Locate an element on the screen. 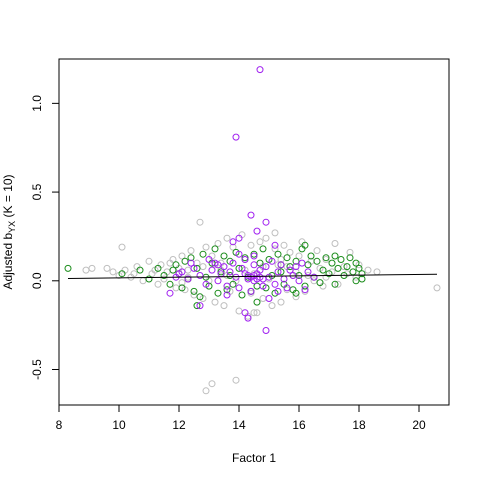  y-tick-label: 0.5 is located at coordinates (37, 191).